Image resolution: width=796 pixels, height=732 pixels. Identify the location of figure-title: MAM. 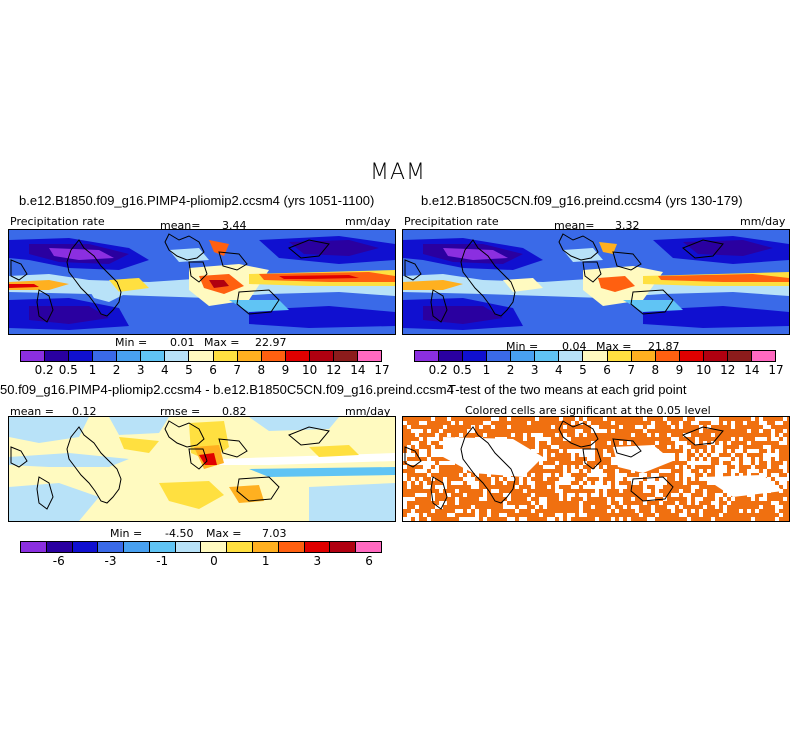
(397, 172).